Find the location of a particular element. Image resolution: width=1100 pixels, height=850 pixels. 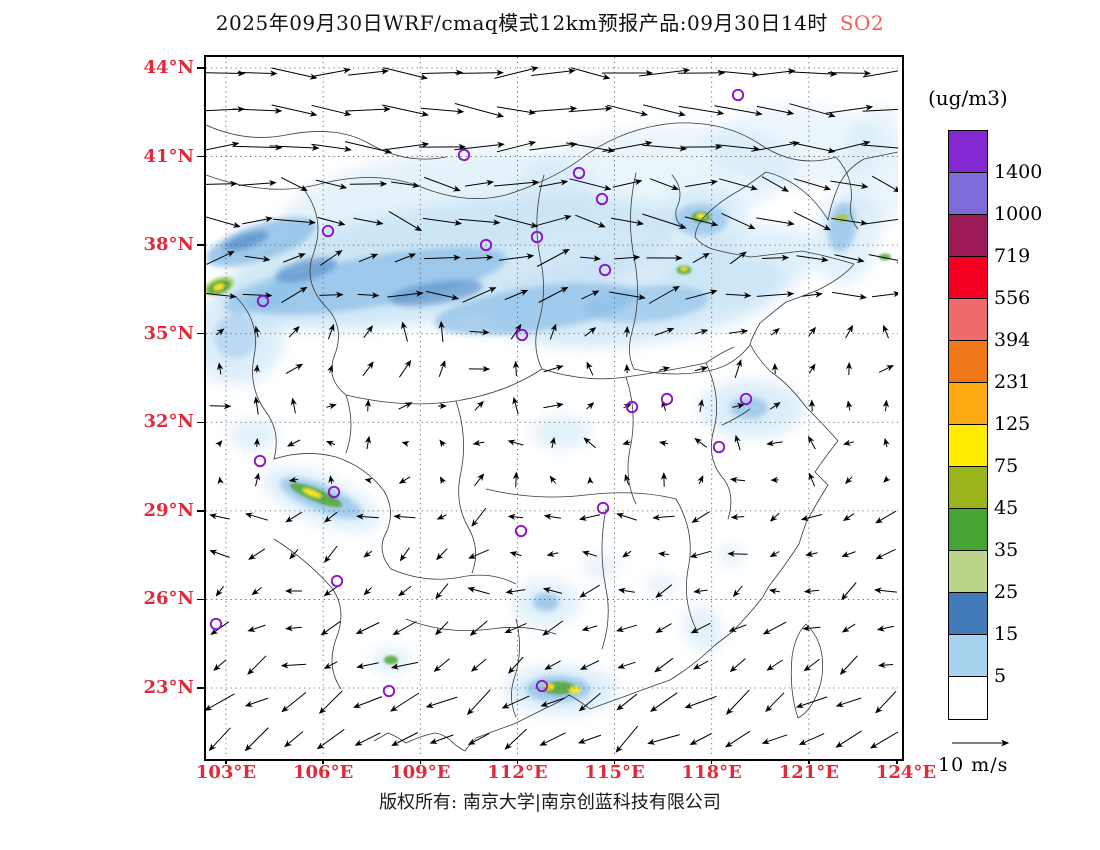

lon-label-112°E: 112°E is located at coordinates (517, 772).